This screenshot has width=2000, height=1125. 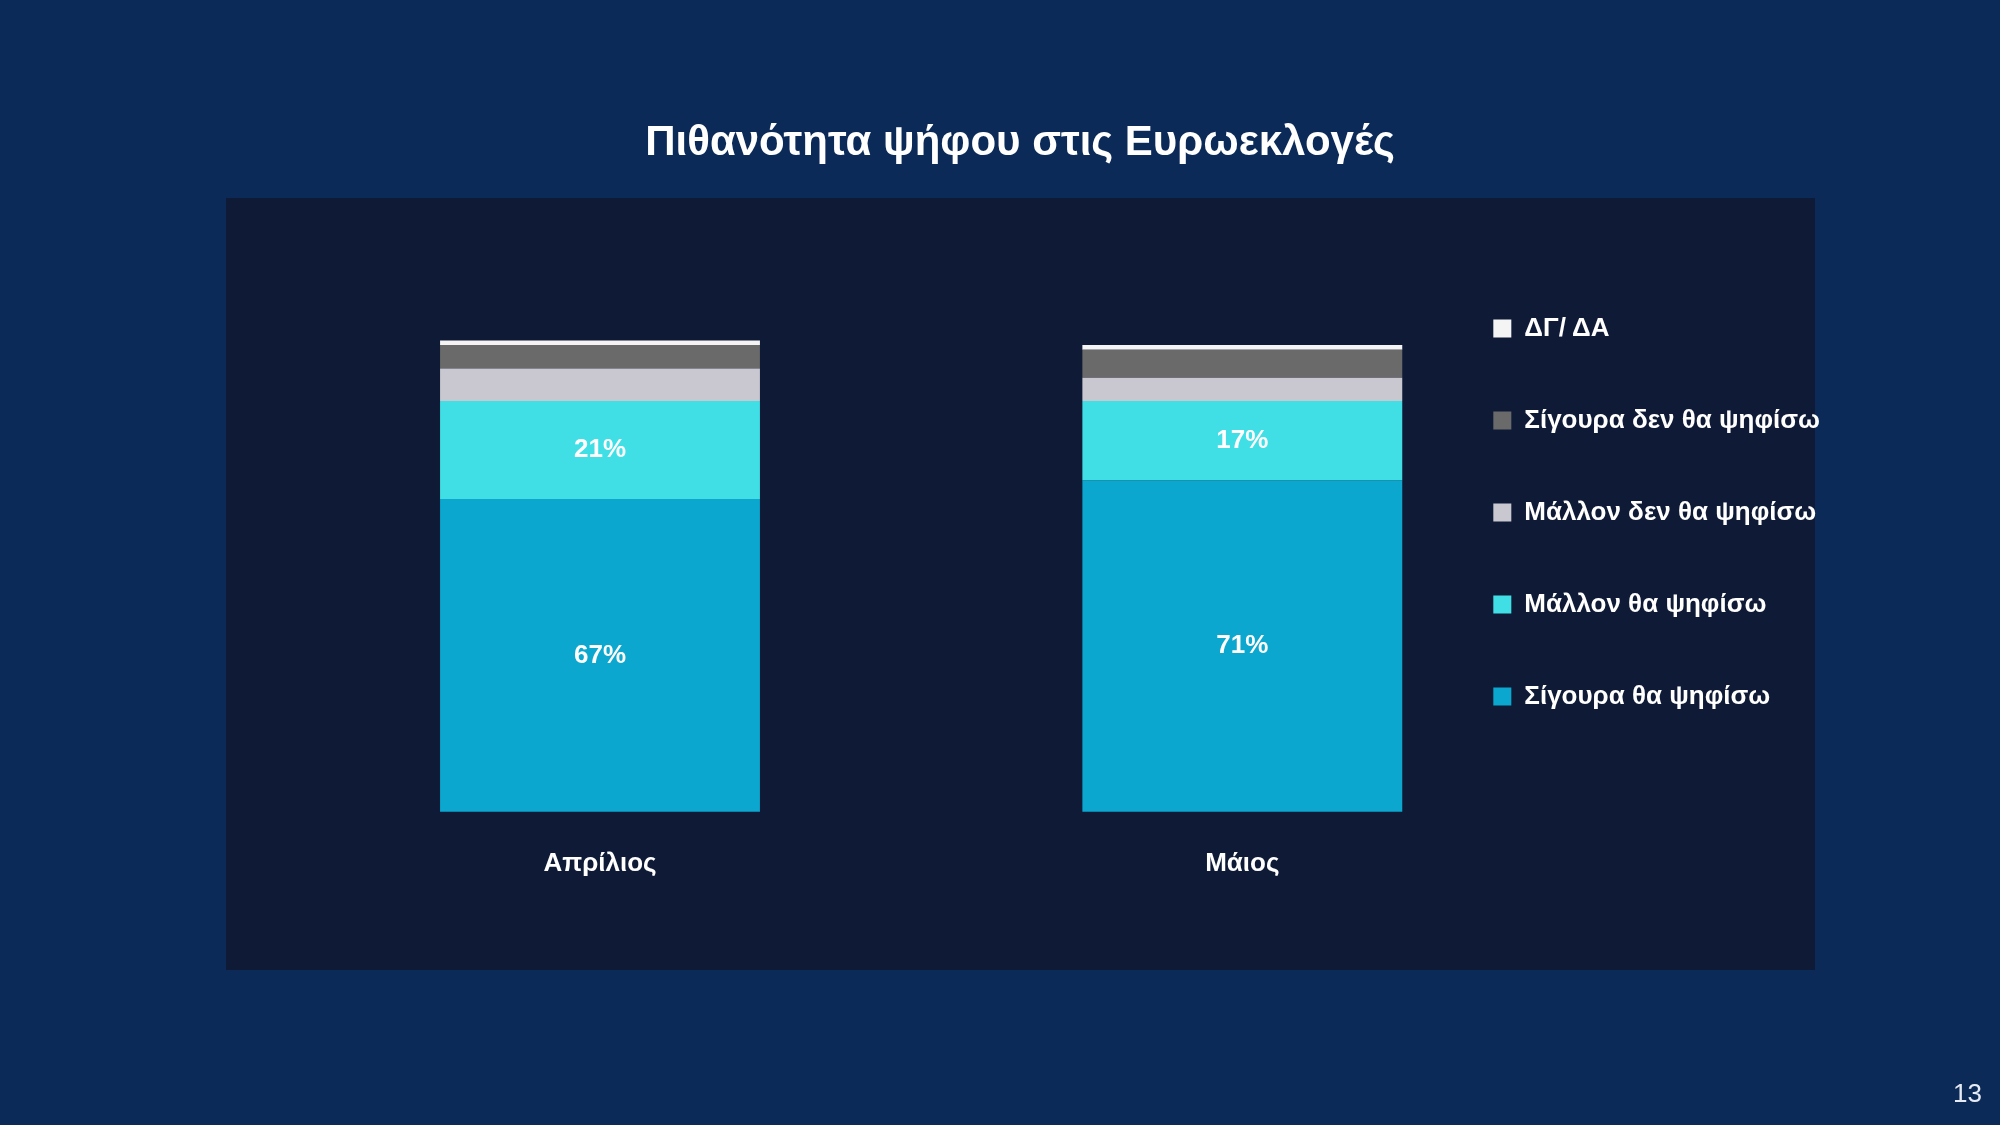 What do you see at coordinates (1645, 602) in the screenshot?
I see `legend-label: Μάλλον θα ψηφίσω` at bounding box center [1645, 602].